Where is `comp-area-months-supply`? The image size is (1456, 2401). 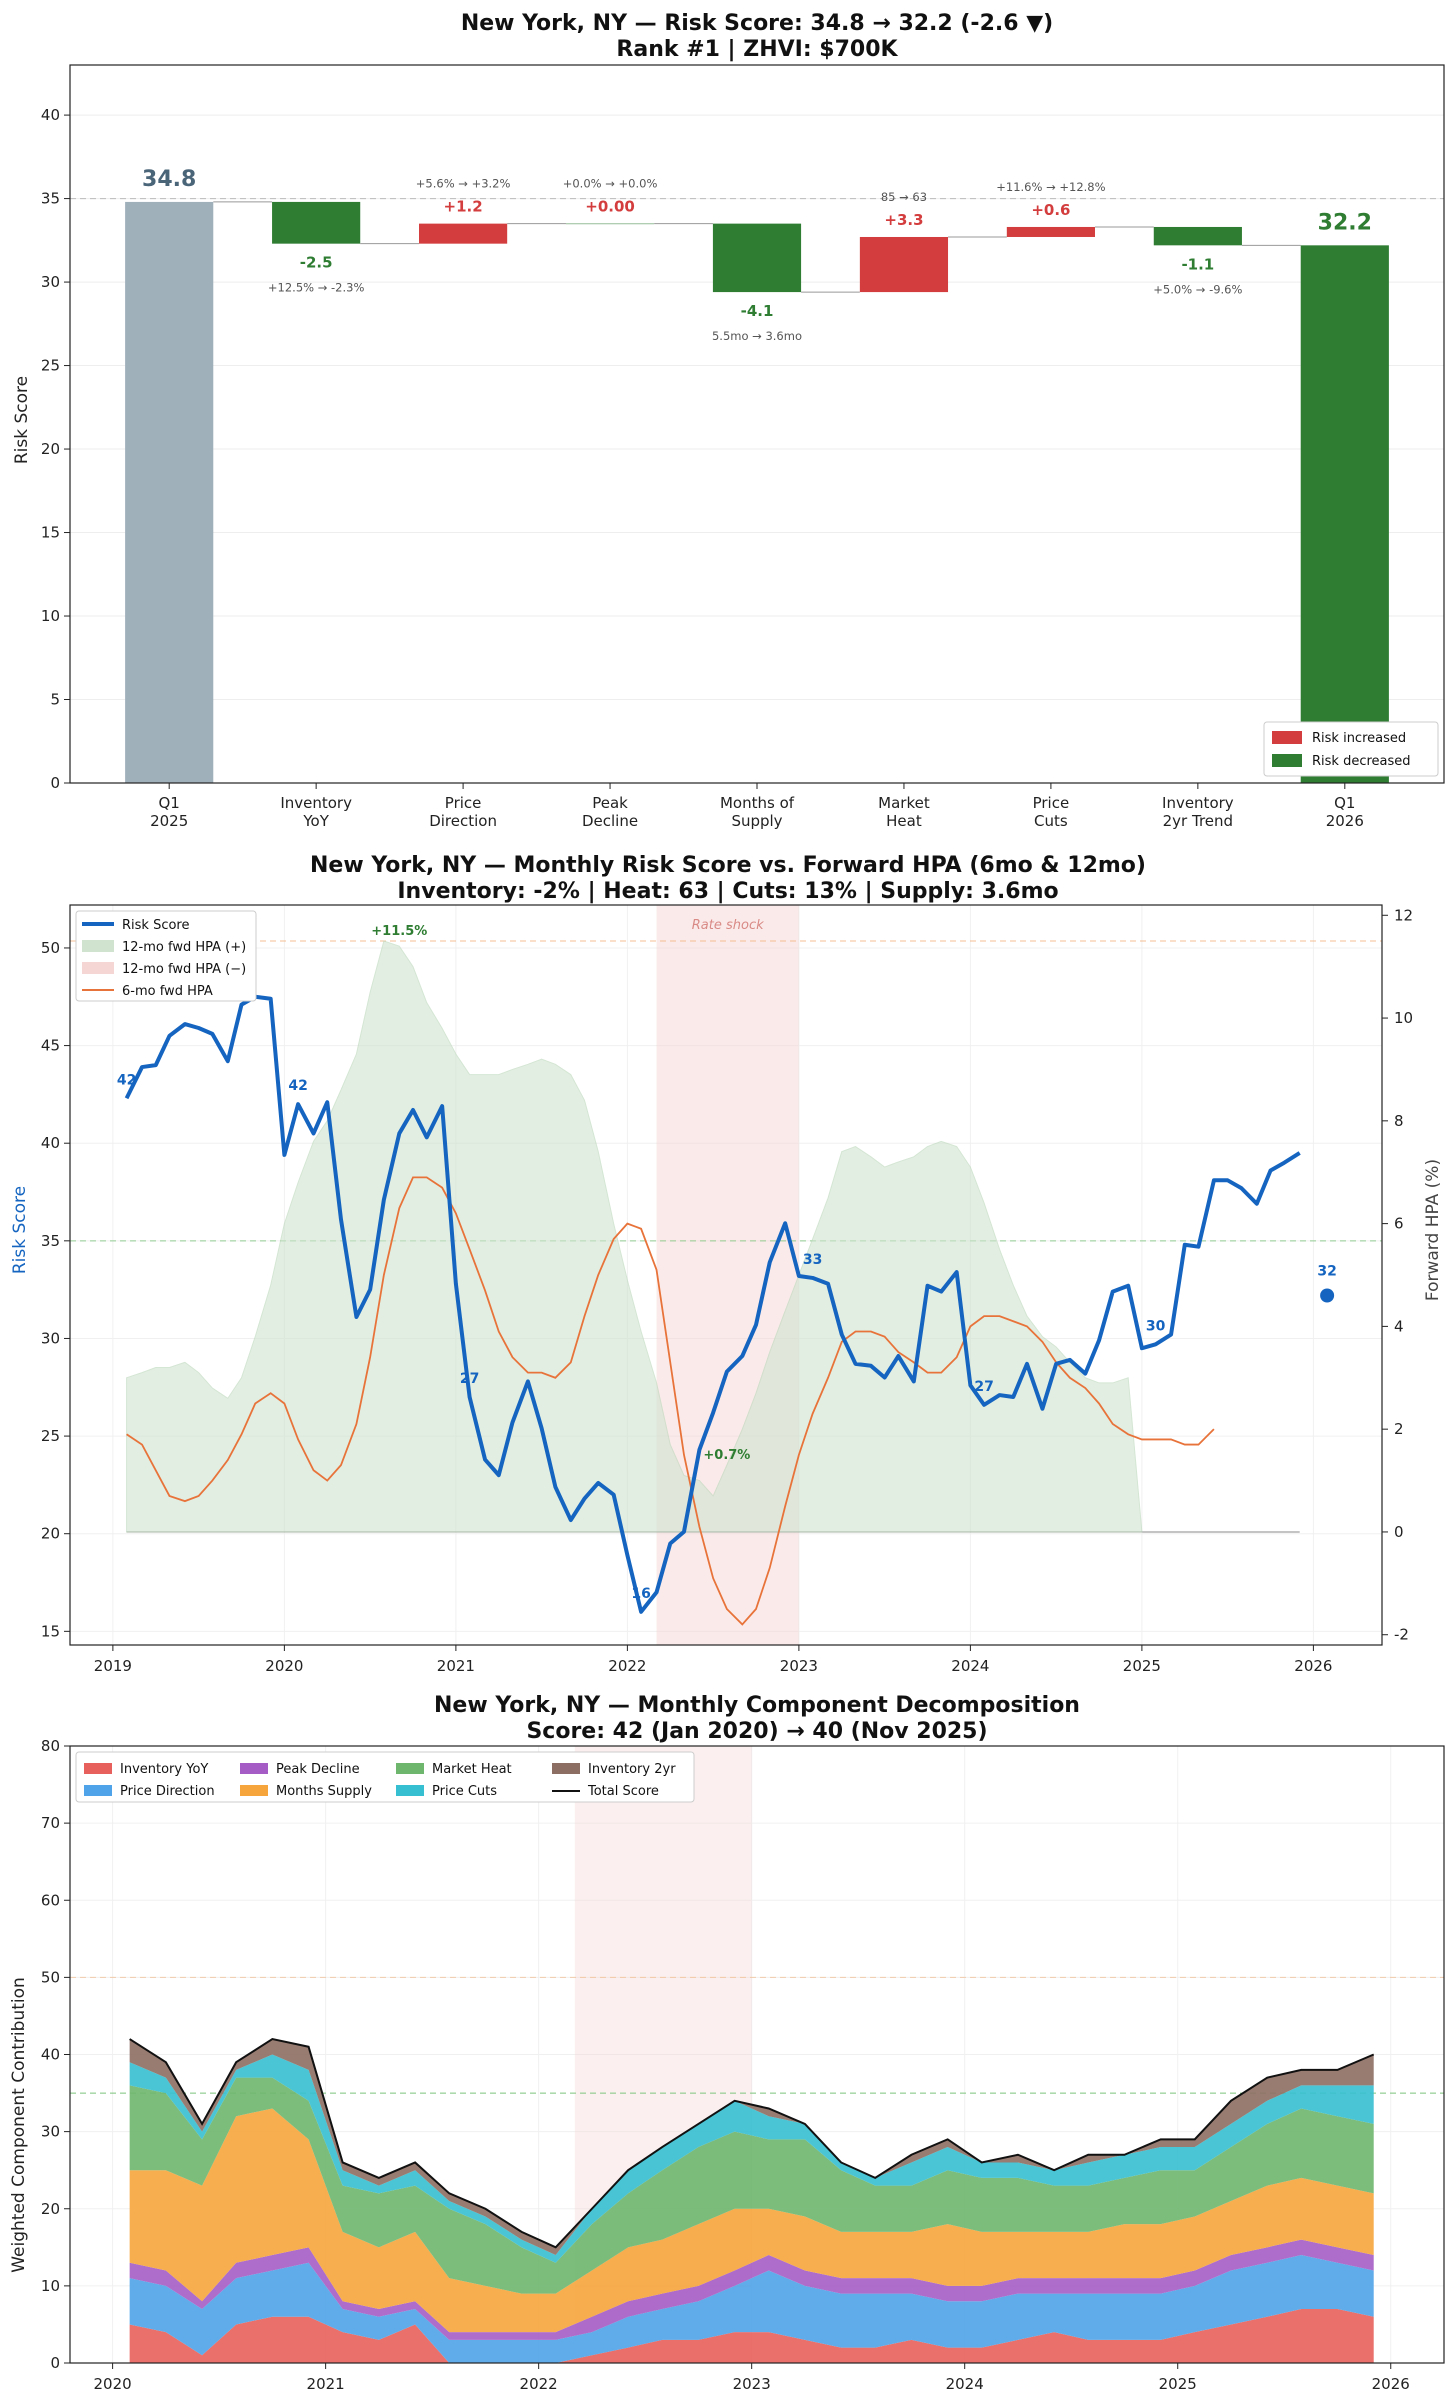 comp-area-months-supply is located at coordinates (751, 2220).